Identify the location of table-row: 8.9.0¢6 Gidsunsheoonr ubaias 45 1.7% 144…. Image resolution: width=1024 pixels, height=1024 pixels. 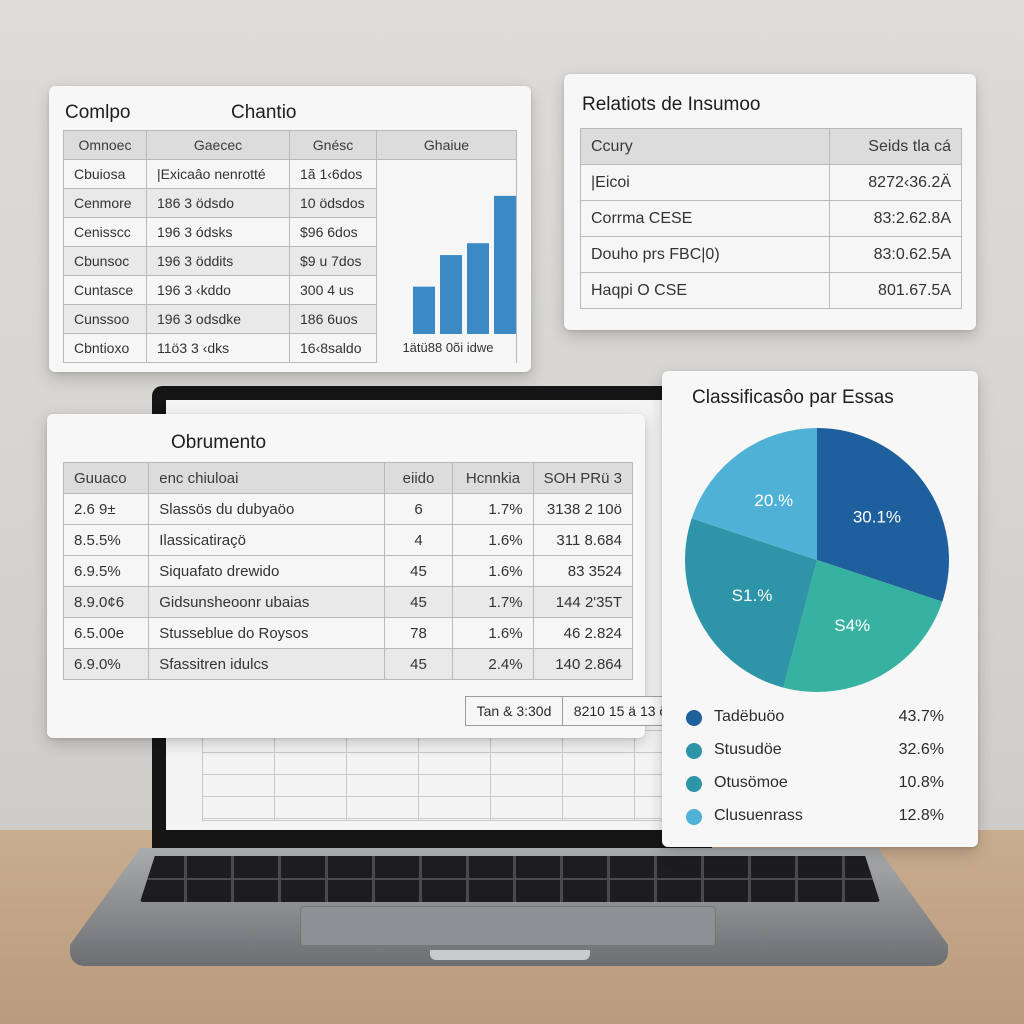
(348, 602).